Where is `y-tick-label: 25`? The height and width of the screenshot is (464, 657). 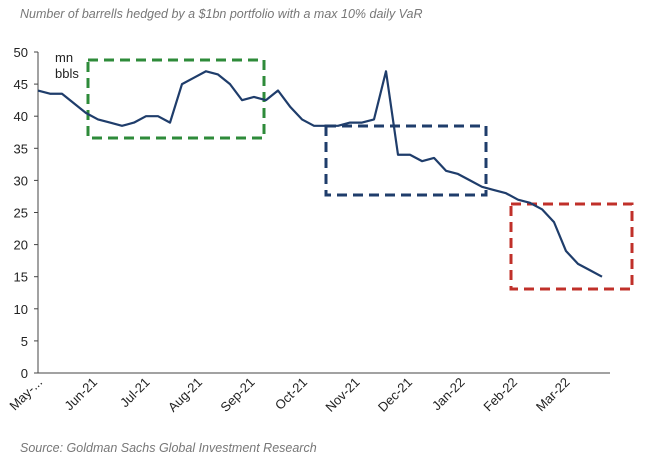 y-tick-label: 25 is located at coordinates (21, 213).